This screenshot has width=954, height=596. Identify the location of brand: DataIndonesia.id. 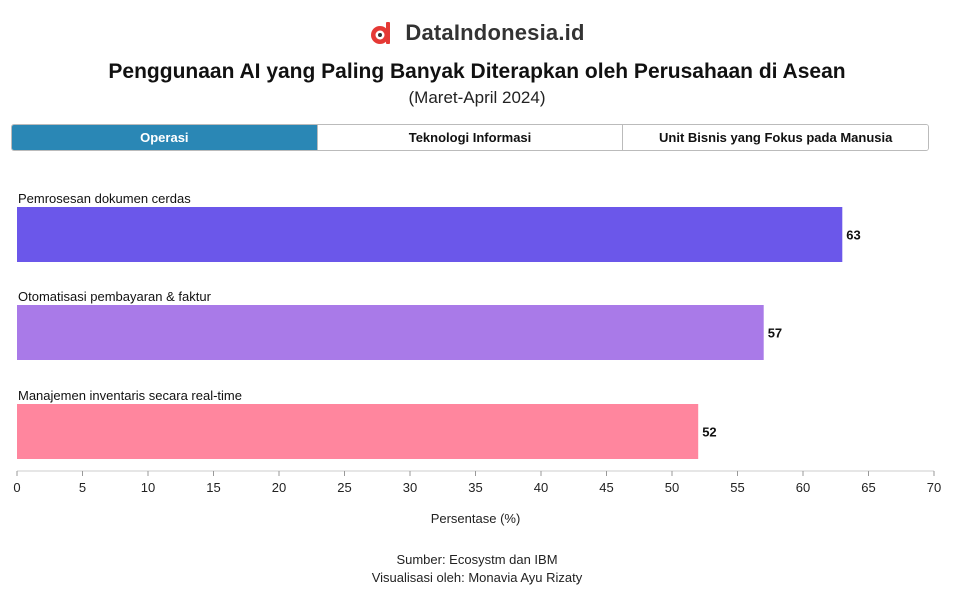
(477, 33).